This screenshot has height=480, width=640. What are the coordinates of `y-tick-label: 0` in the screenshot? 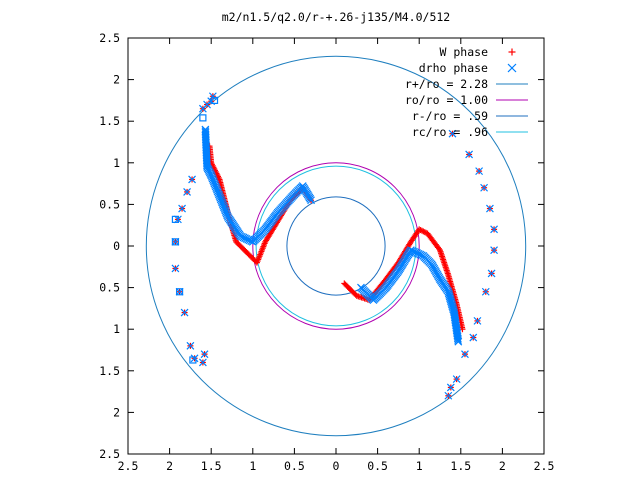 It's located at (116, 246).